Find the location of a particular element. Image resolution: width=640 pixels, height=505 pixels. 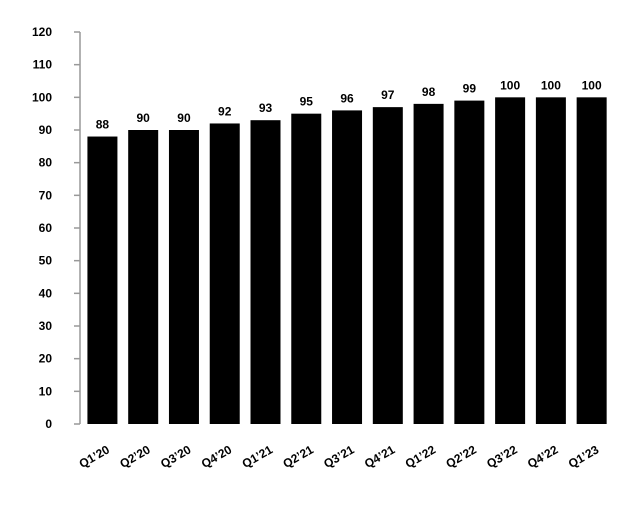

y-tick-label: 70 is located at coordinates (46, 195).